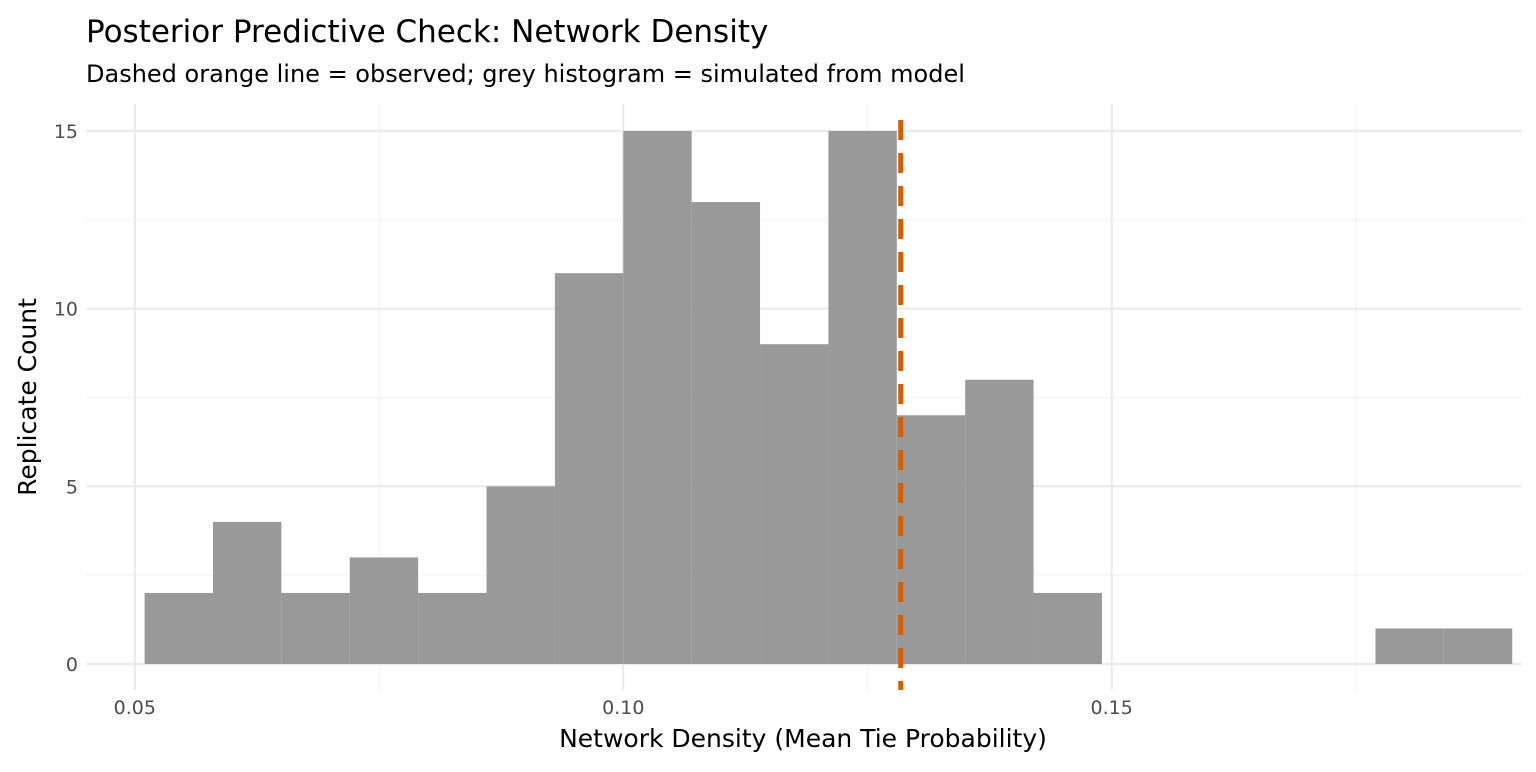 The width and height of the screenshot is (1536, 772). What do you see at coordinates (1112, 708) in the screenshot?
I see `x-tick-label: 0.15` at bounding box center [1112, 708].